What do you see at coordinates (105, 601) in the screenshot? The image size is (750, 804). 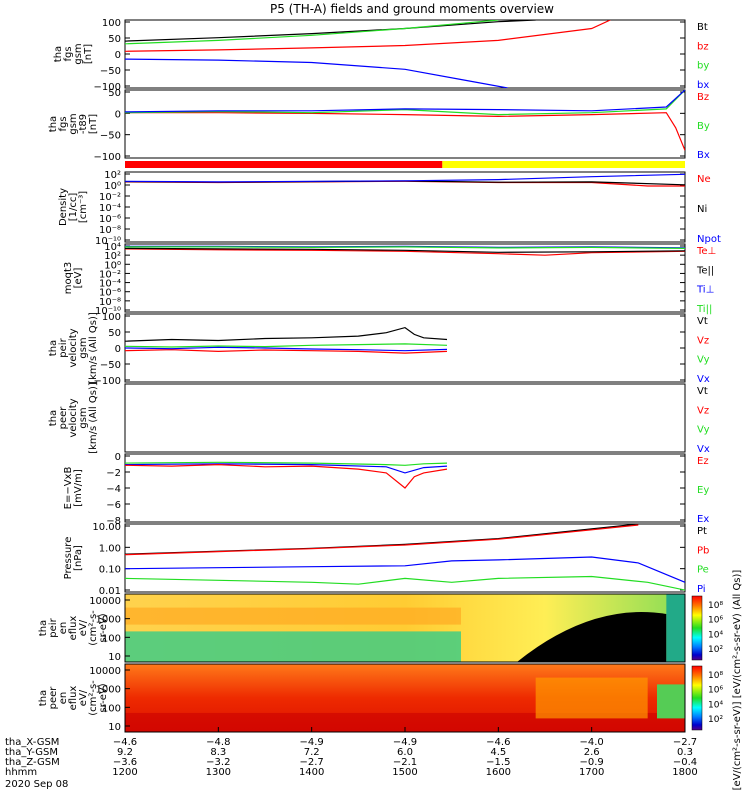 I see `y-tick-label: 10000` at bounding box center [105, 601].